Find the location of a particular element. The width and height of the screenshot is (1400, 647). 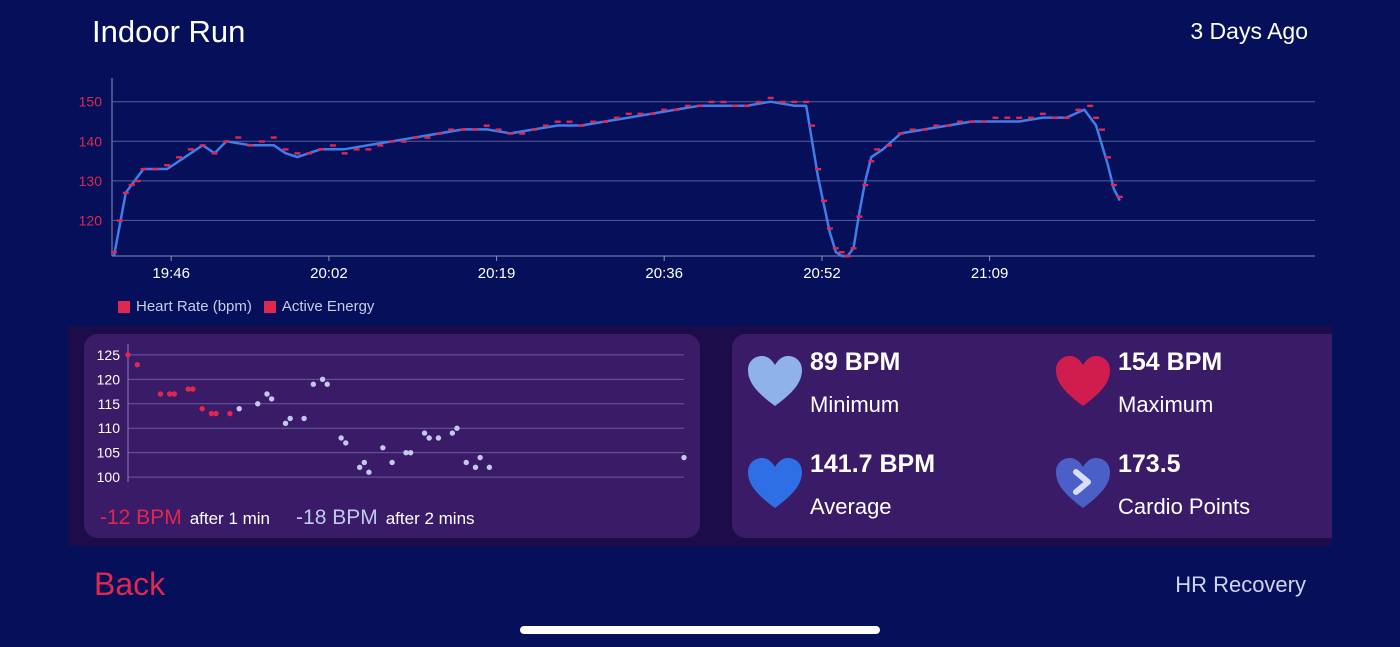

recovery-y-tick-label: 110 is located at coordinates (109, 428).